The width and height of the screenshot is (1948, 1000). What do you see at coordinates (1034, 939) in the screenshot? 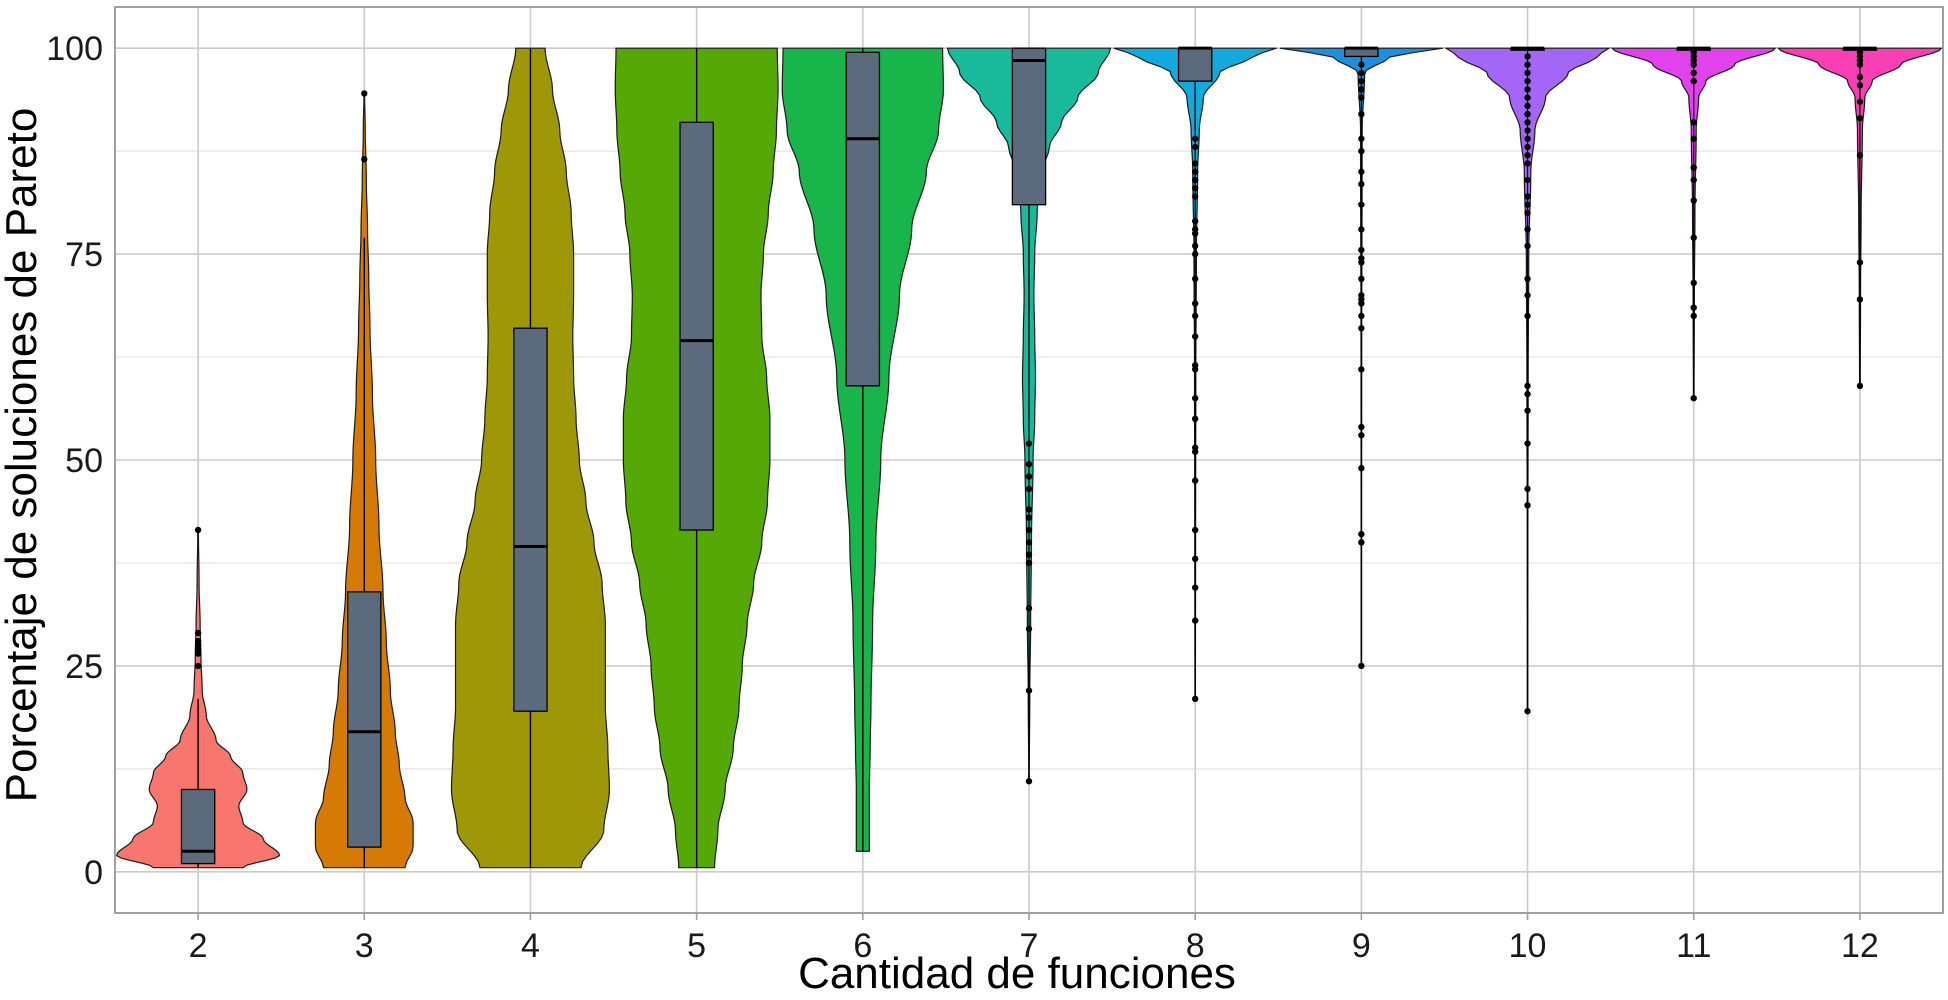
I see `x-axis-ticks: 2 3 4 5 6 7 8 9 10 11 12` at bounding box center [1034, 939].